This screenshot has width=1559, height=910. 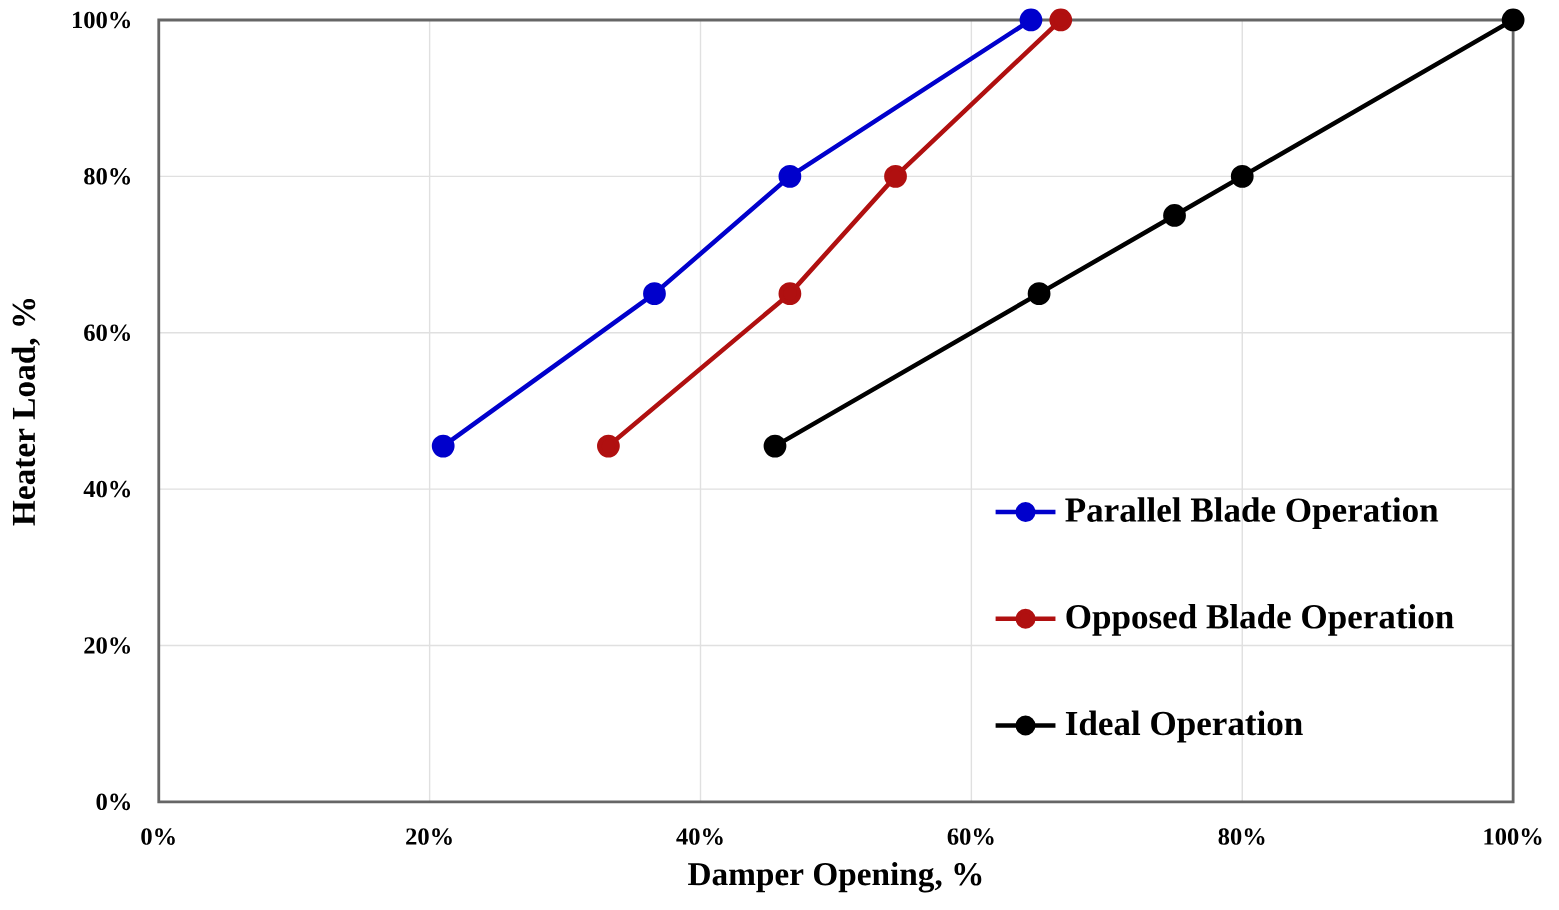 I want to click on x-tick-label: 80%, so click(x=1241, y=837).